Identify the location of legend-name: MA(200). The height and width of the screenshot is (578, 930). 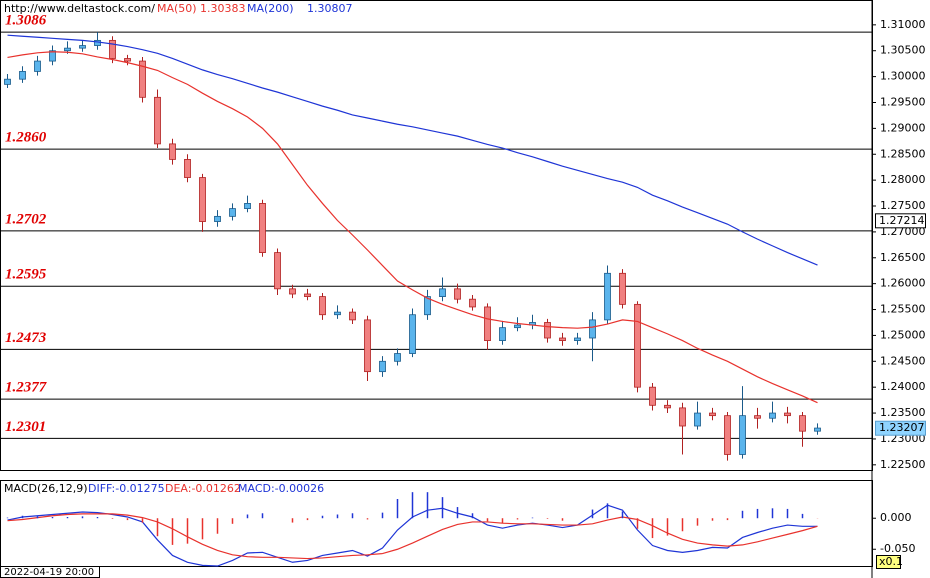
(270, 8).